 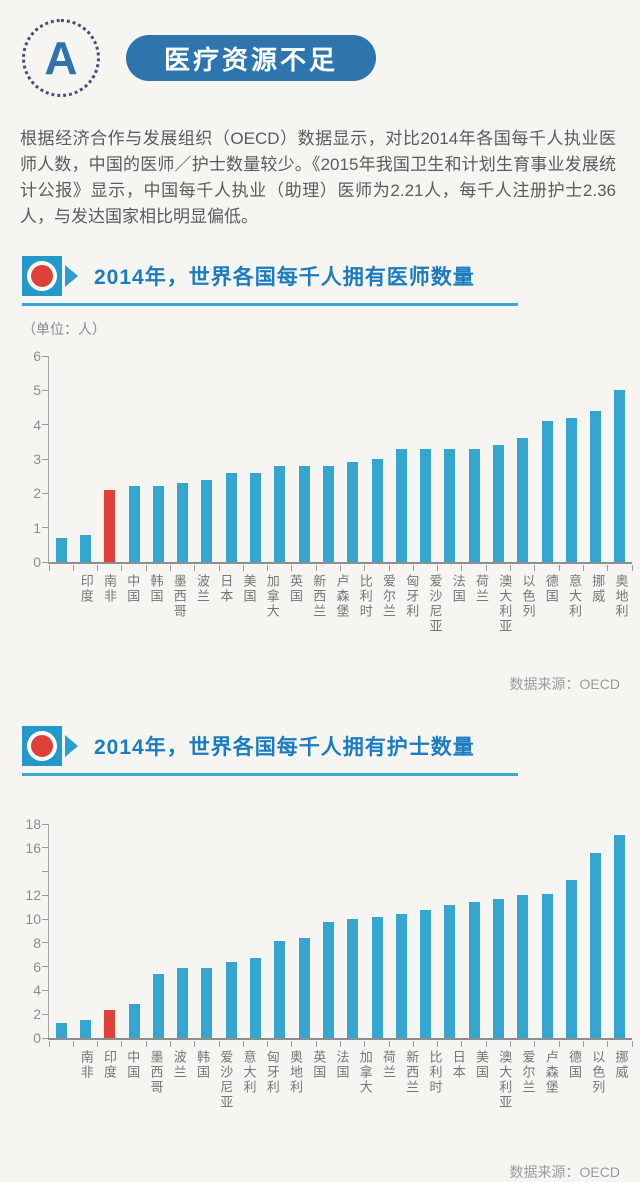 I want to click on country-label: 加拿大, so click(x=272, y=596).